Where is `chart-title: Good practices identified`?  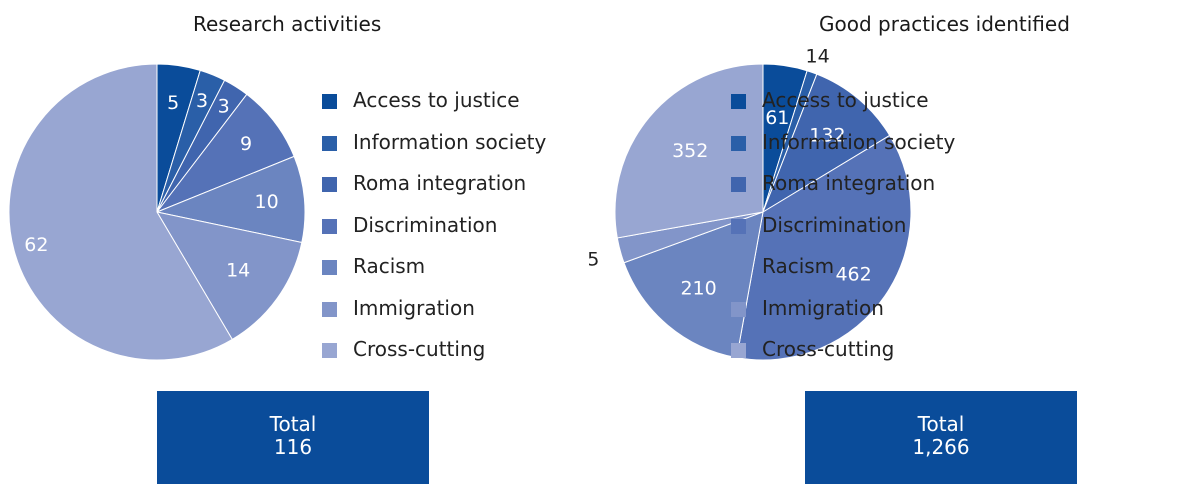 chart-title: Good practices identified is located at coordinates (944, 24).